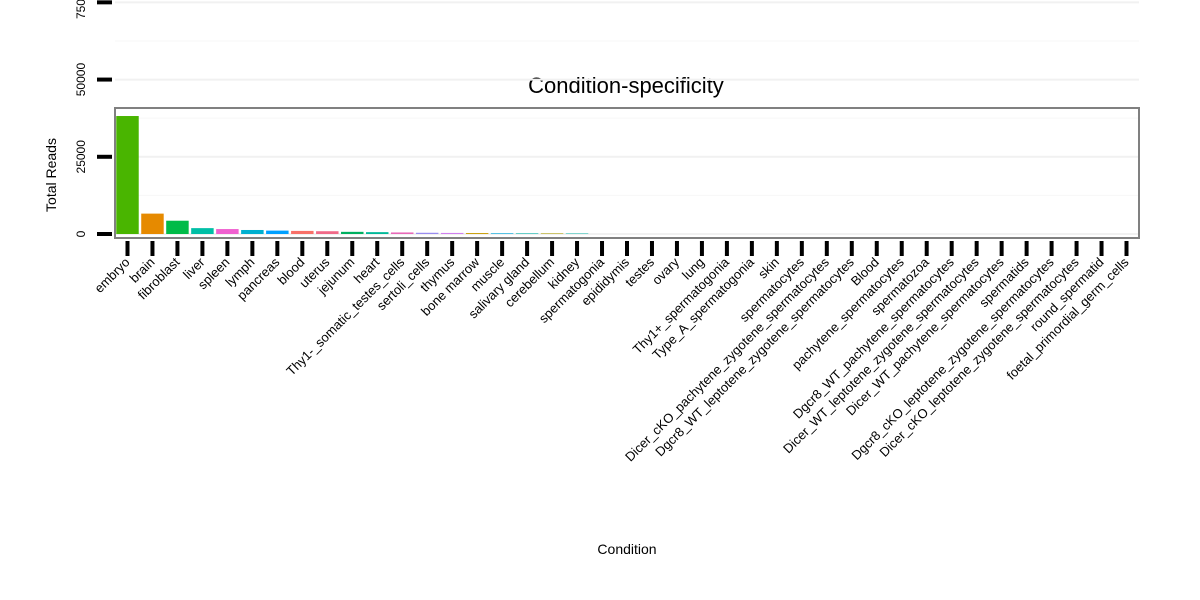 This screenshot has width=1200, height=600. I want to click on x-tick-label-22: ovary, so click(665, 270).